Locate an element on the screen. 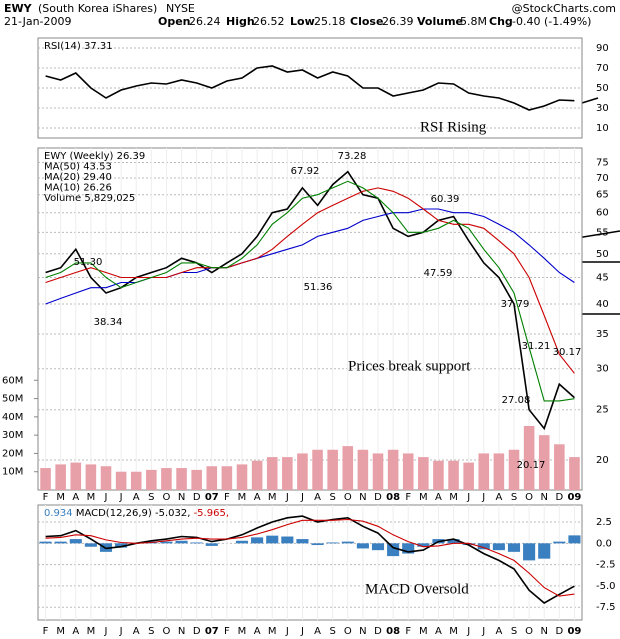  y-tick-label: -2.5 is located at coordinates (606, 565).